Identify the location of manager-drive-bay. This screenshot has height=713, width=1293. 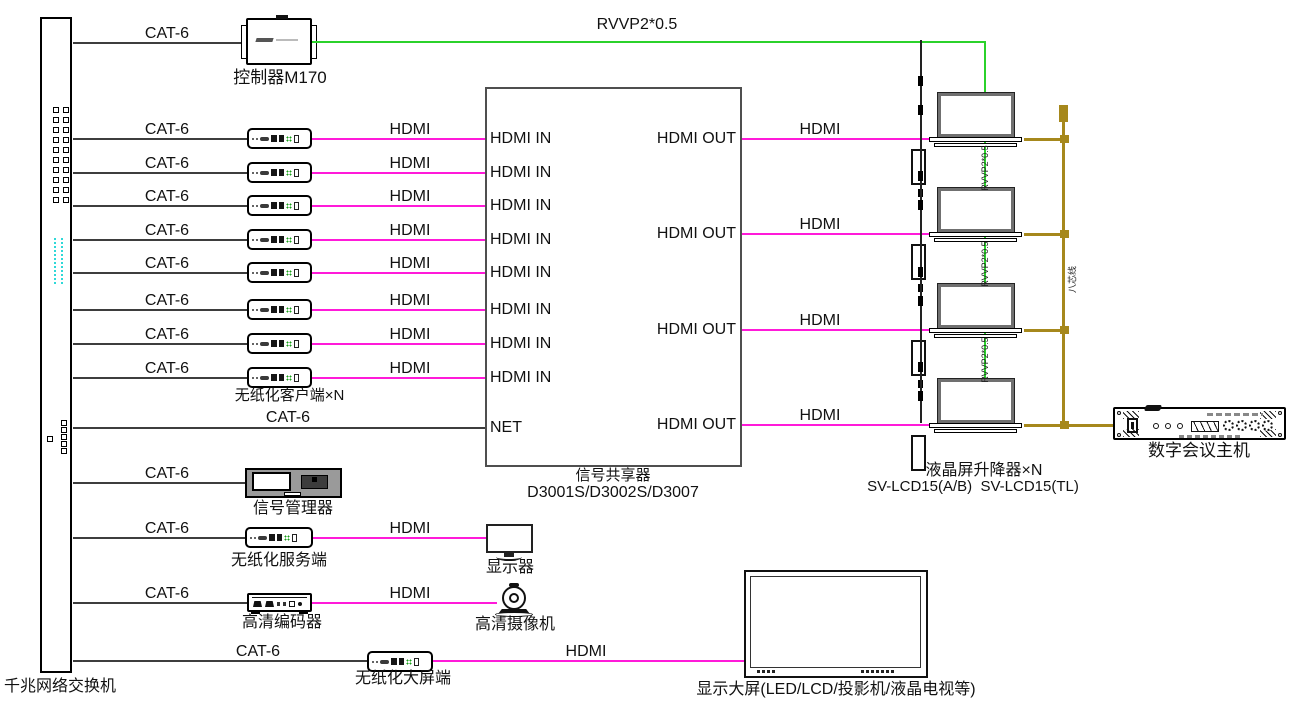
(314, 482).